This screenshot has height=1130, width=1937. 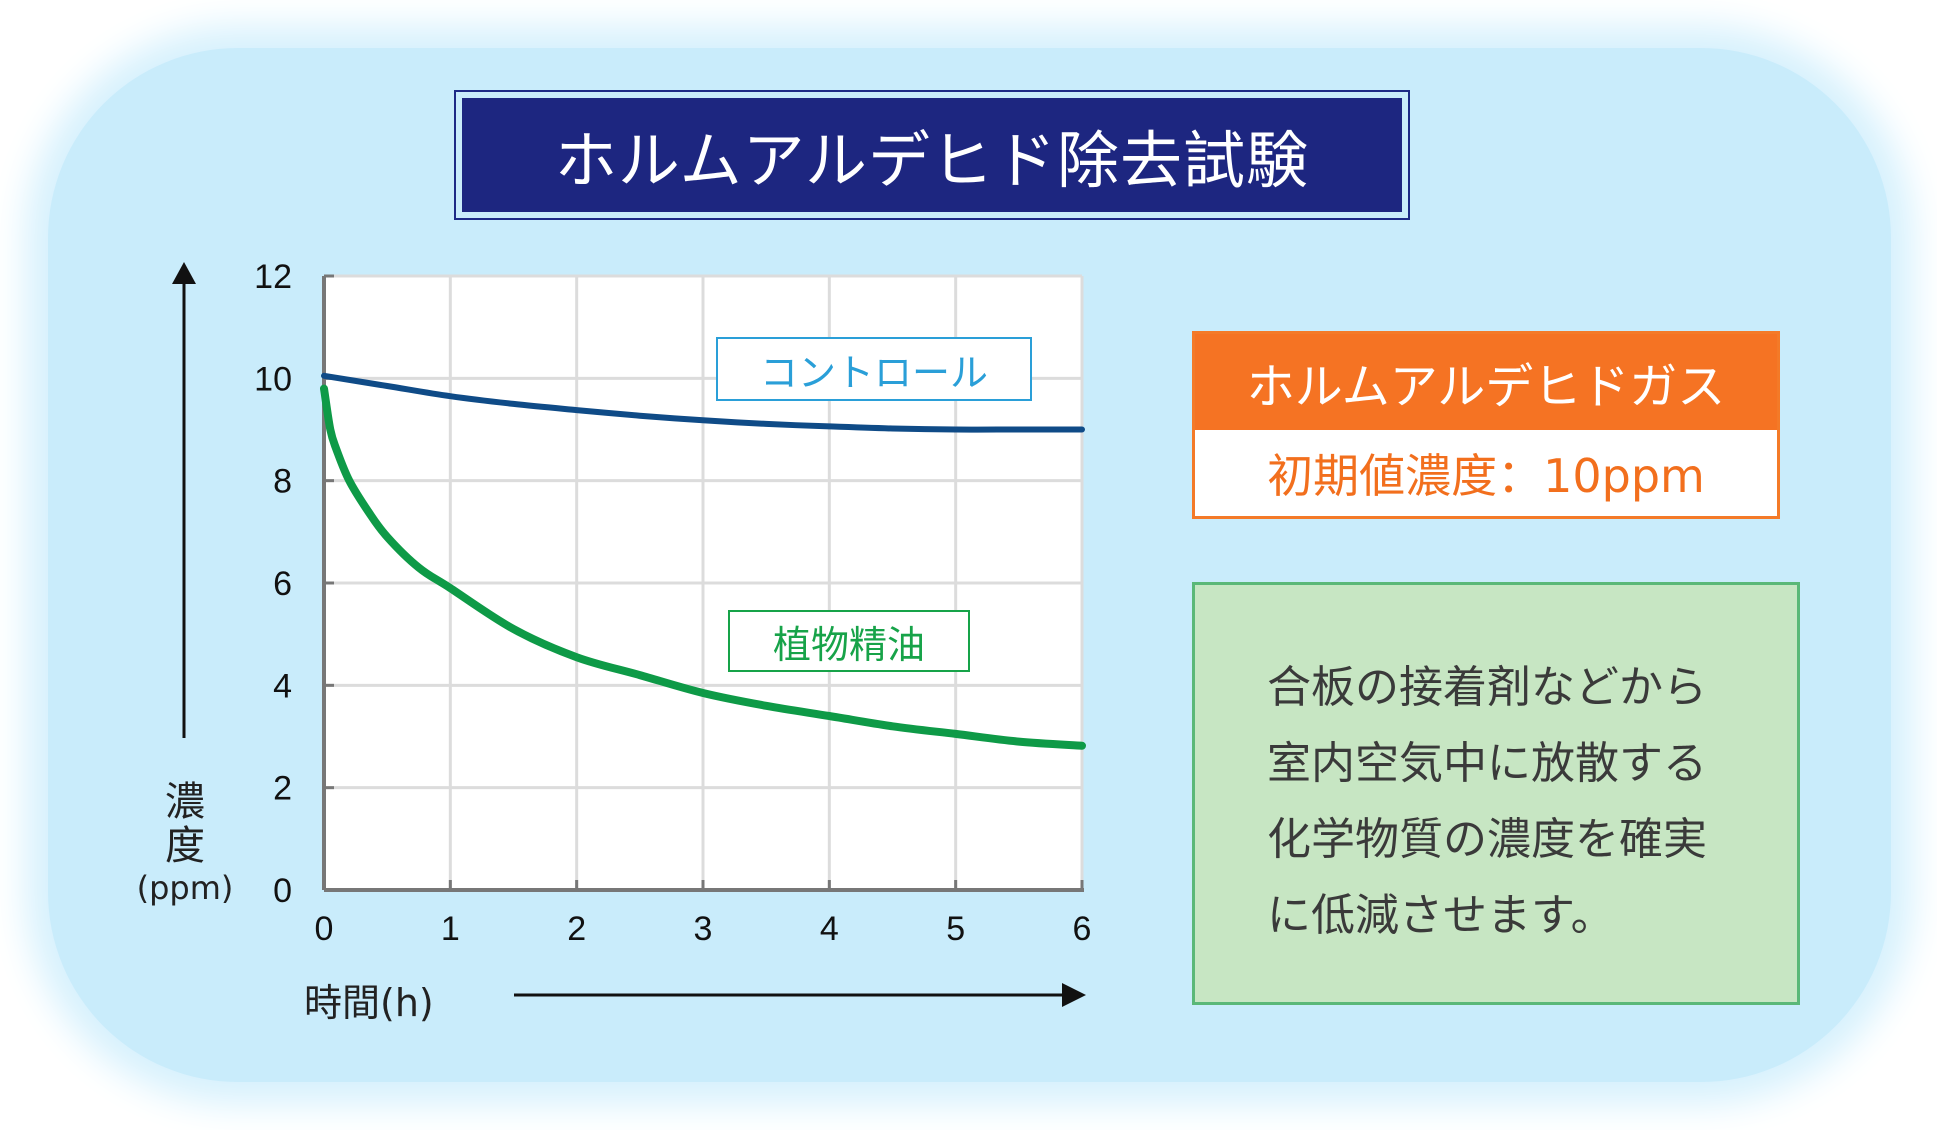 I want to click on y-axis-unit: (ppm), so click(x=185, y=888).